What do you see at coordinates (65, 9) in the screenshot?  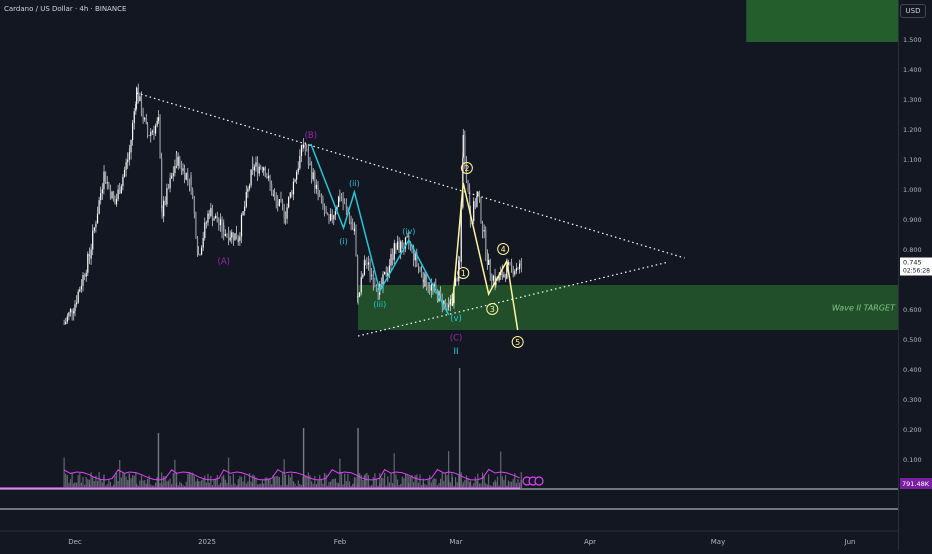 I see `symbol-title: Cardano / US Dollar · 4h · BINANCE` at bounding box center [65, 9].